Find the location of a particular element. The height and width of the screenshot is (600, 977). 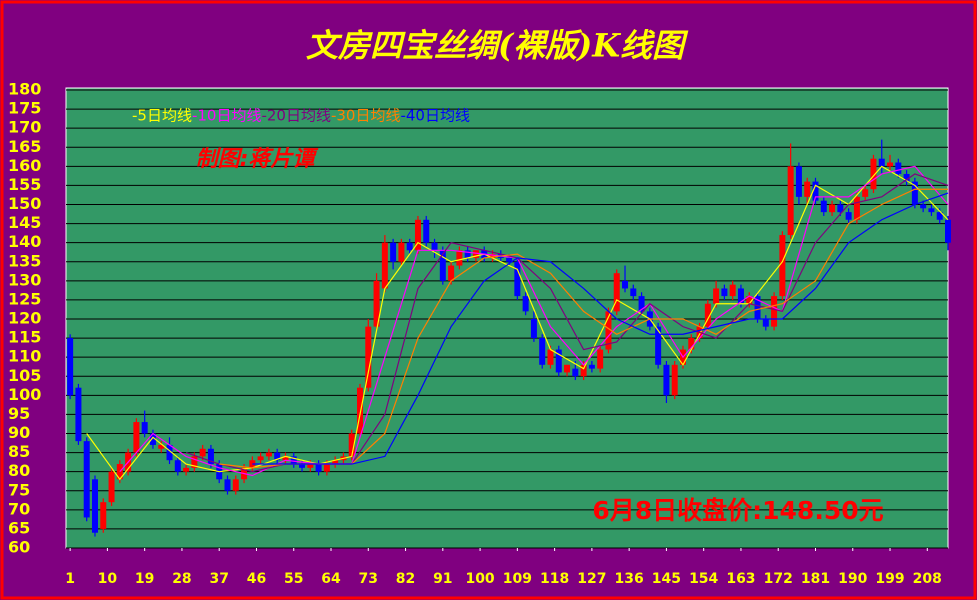

x-tick-label: 19 is located at coordinates (144, 579).